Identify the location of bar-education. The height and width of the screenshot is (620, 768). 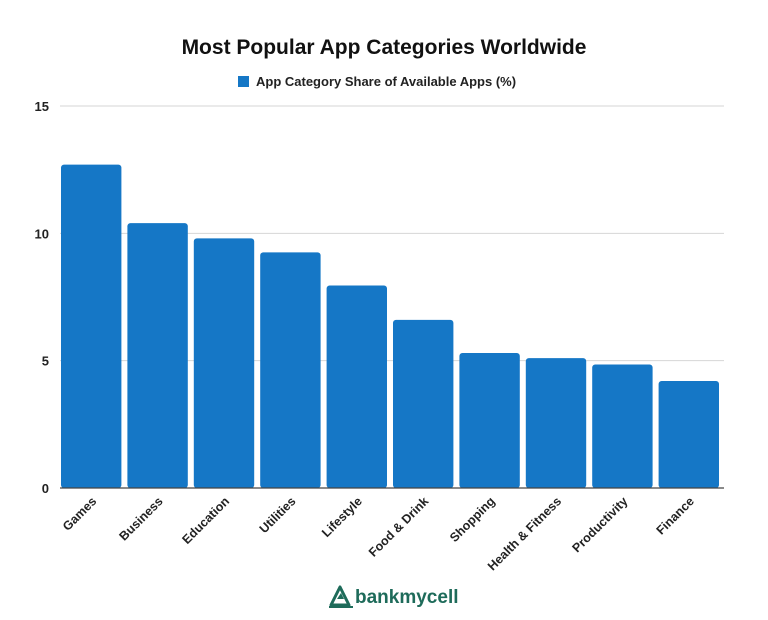
(224, 363).